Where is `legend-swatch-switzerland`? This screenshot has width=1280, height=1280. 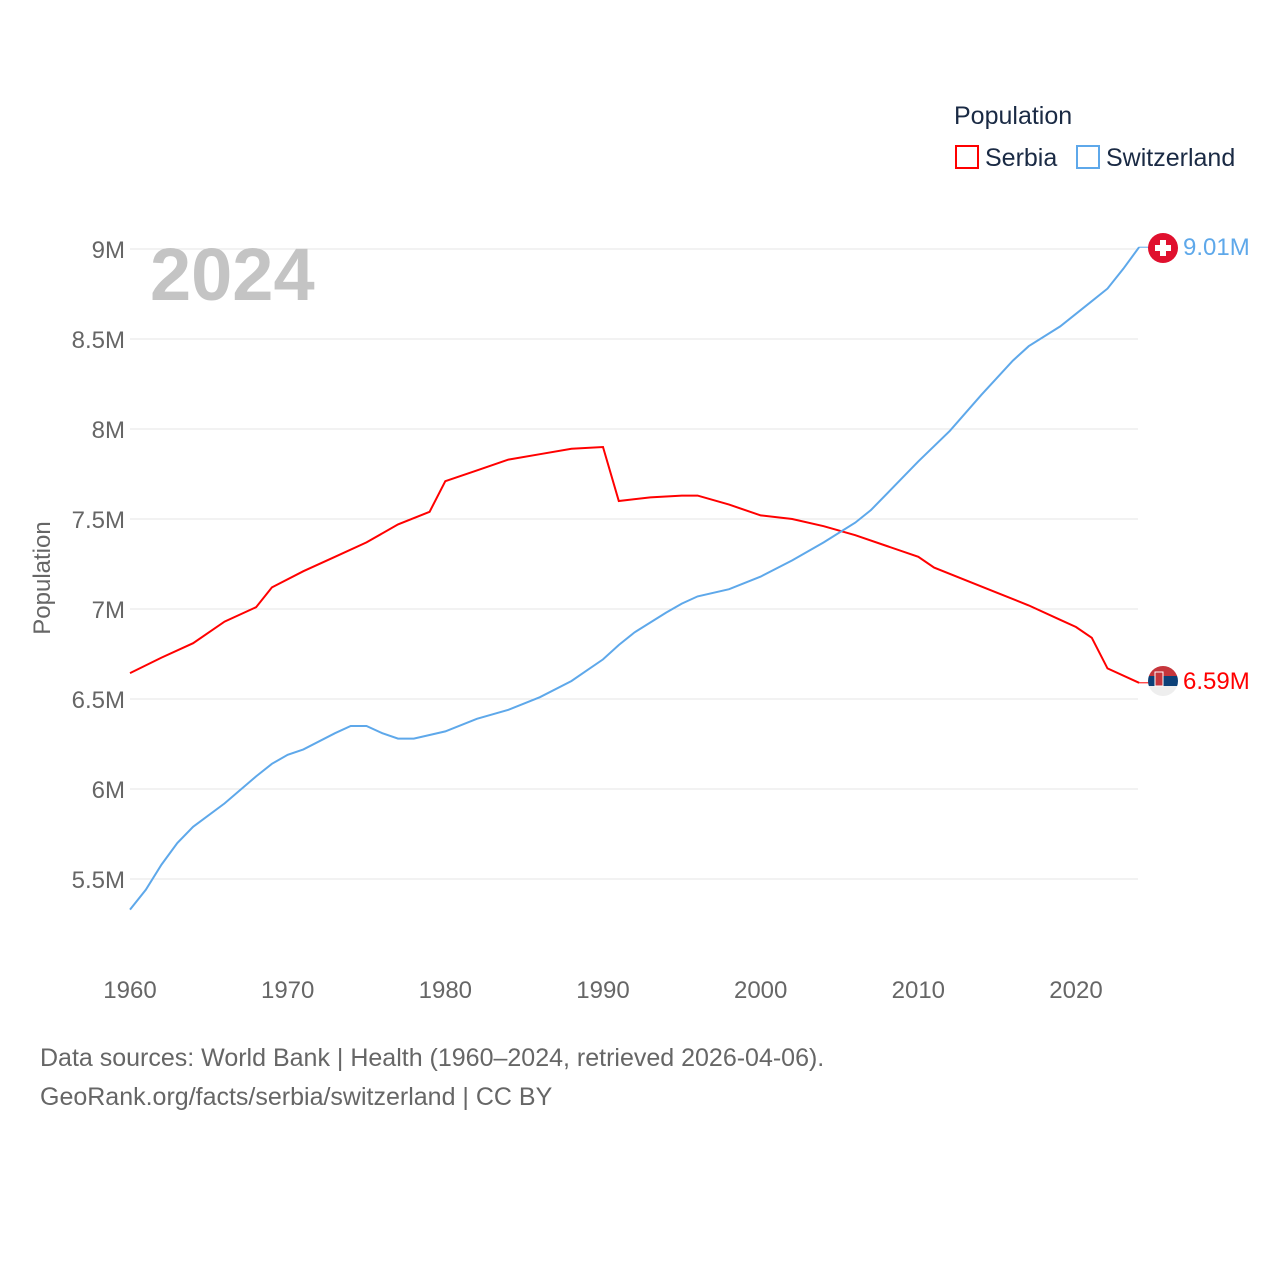
legend-swatch-switzerland is located at coordinates (1088, 157).